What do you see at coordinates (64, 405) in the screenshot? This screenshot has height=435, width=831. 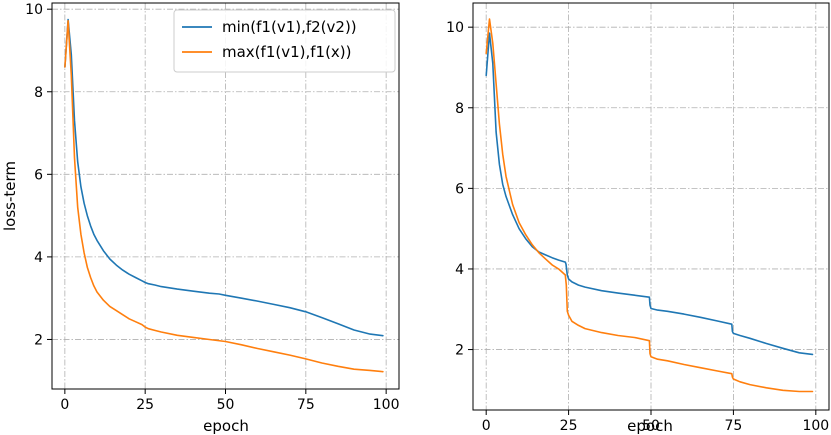 I see `left-x-tick-label: 0` at bounding box center [64, 405].